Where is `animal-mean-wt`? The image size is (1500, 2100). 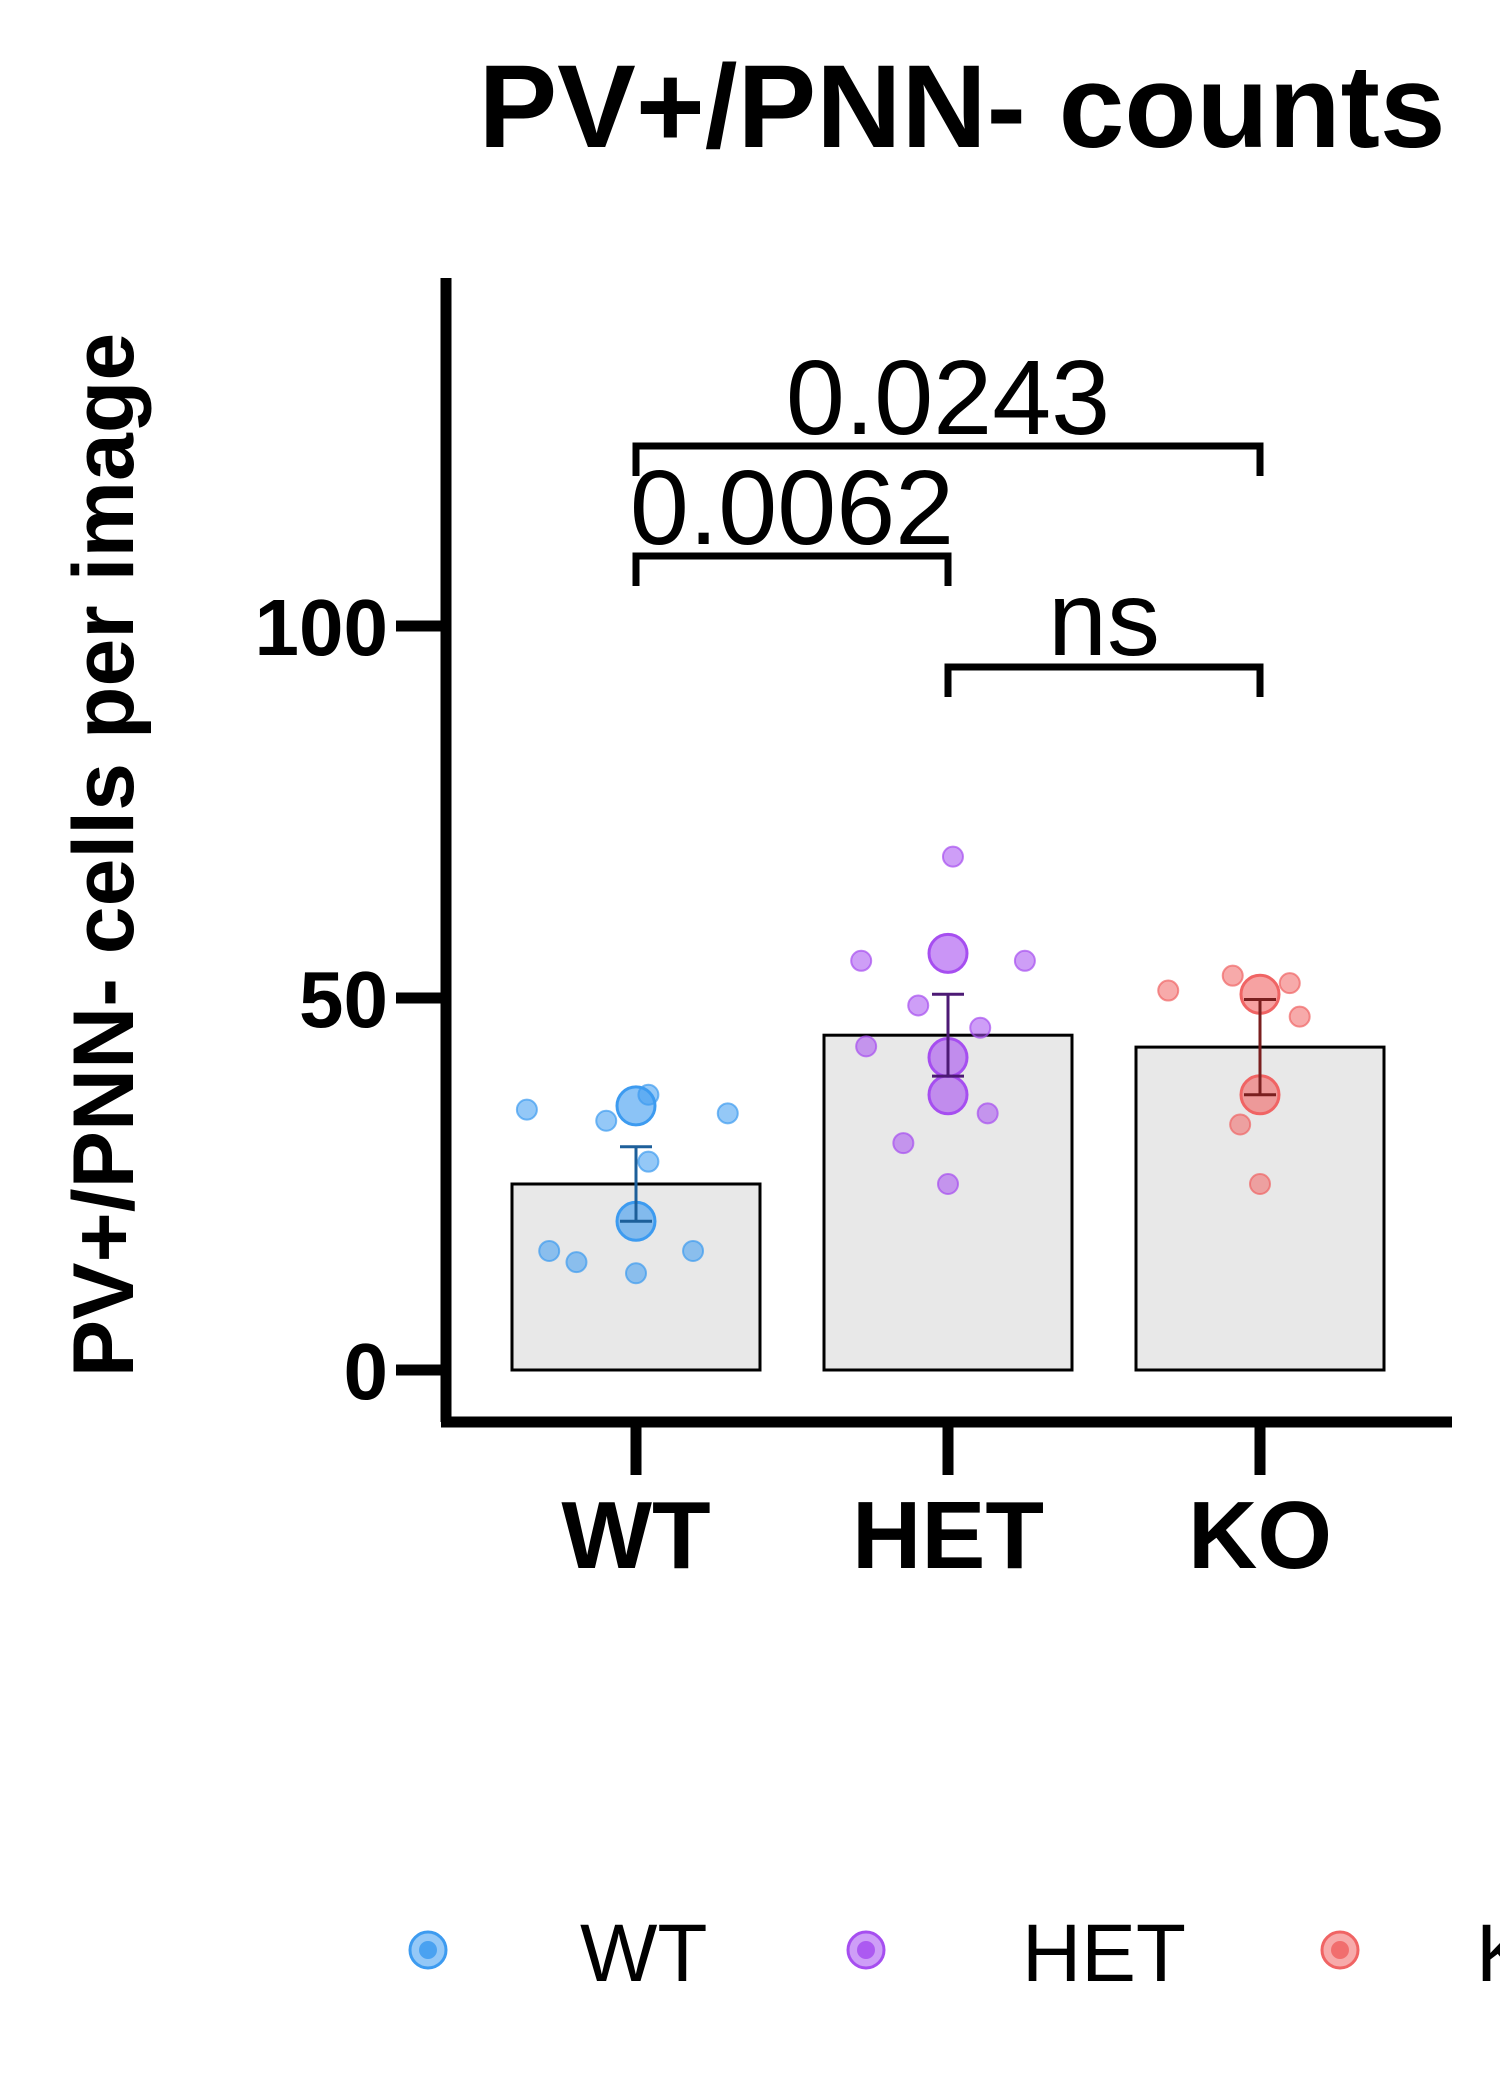 animal-mean-wt is located at coordinates (636, 1106).